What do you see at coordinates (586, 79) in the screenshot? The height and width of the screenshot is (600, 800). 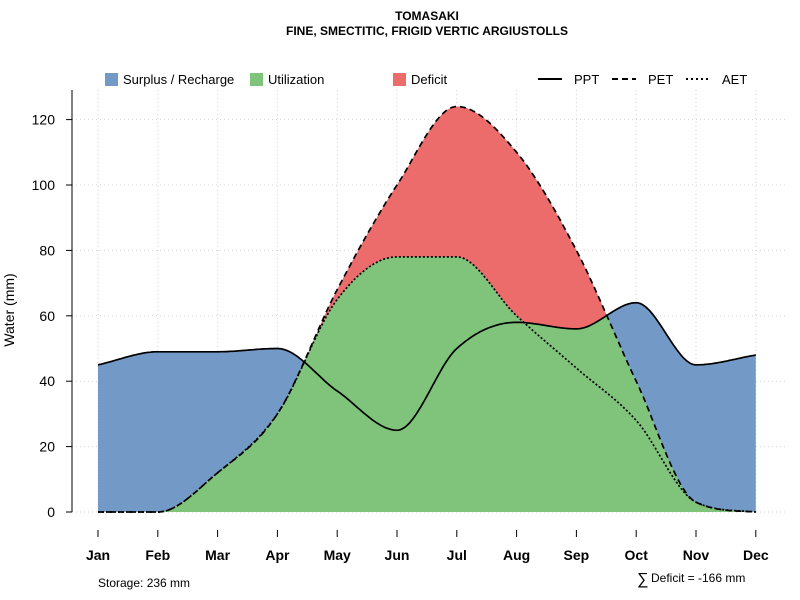 I see `legend-label: PPT` at bounding box center [586, 79].